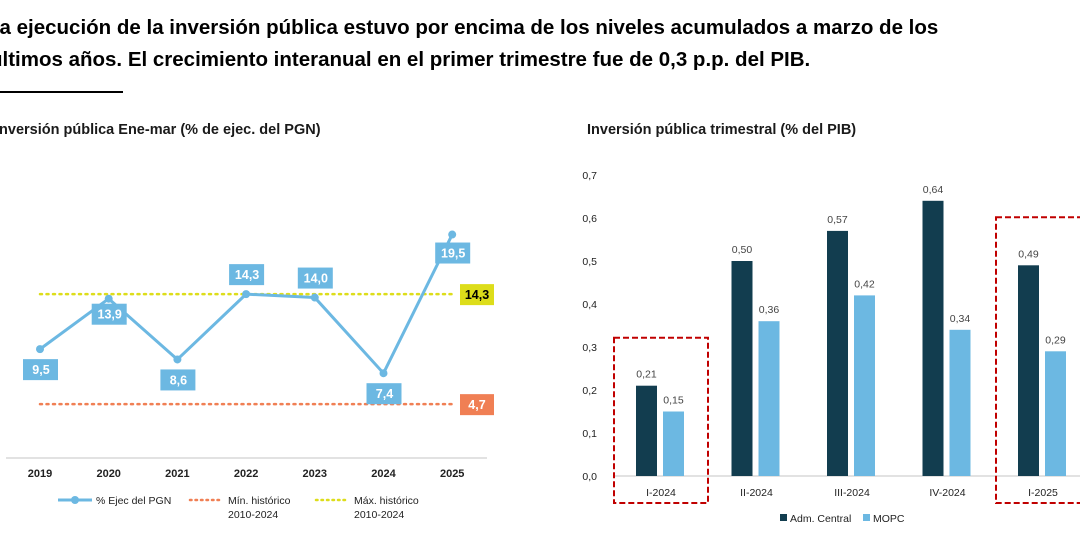 The width and height of the screenshot is (1080, 545). I want to click on data-label: 7,4, so click(384, 394).